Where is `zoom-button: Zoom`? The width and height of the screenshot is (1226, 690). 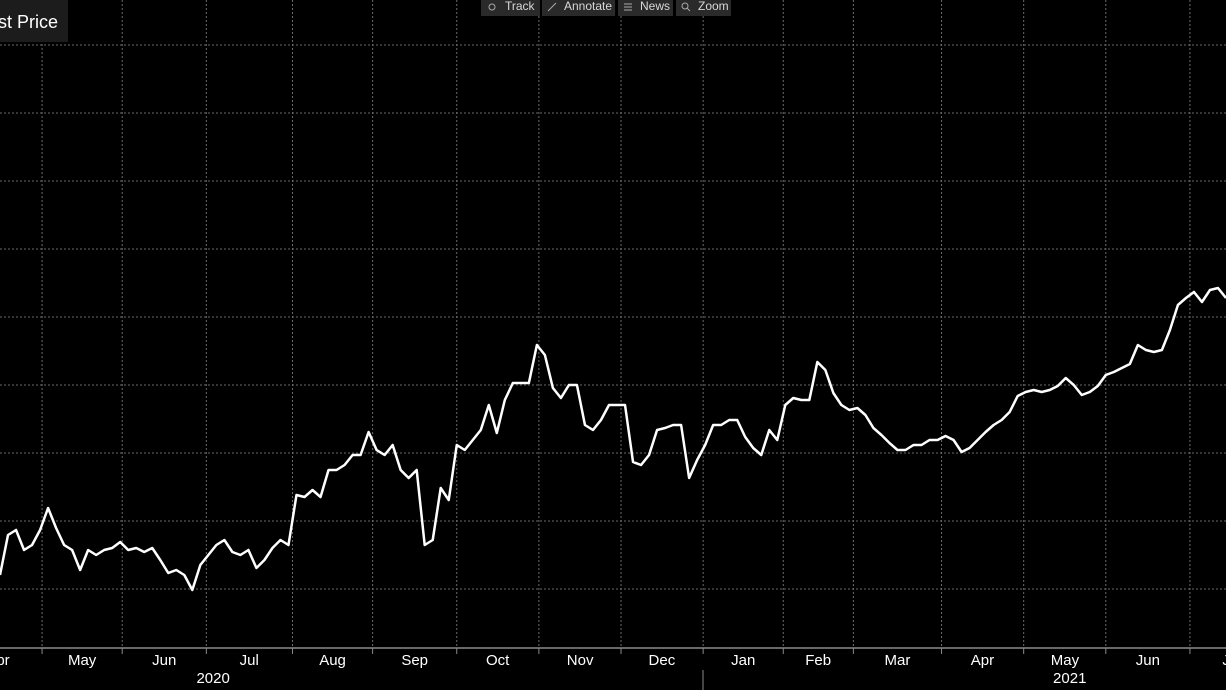 zoom-button: Zoom is located at coordinates (703, 8).